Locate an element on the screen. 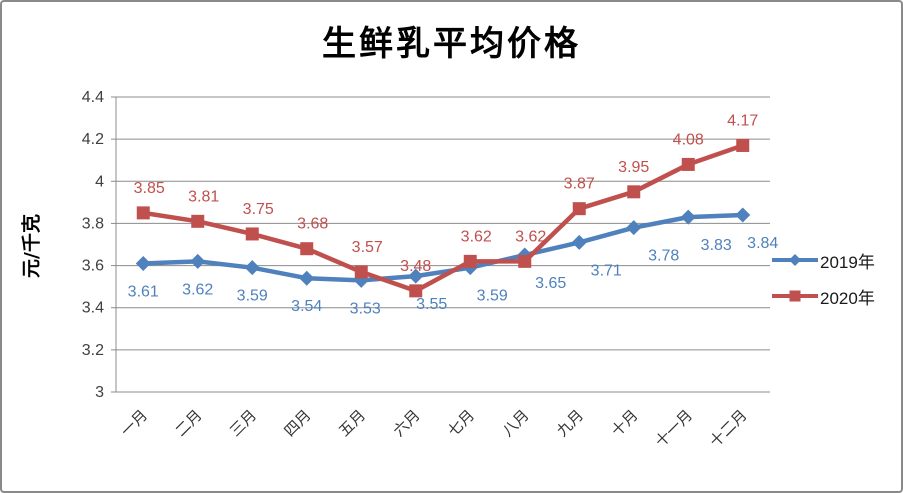 This screenshot has width=903, height=493. data-label: 3.81 is located at coordinates (203, 196).